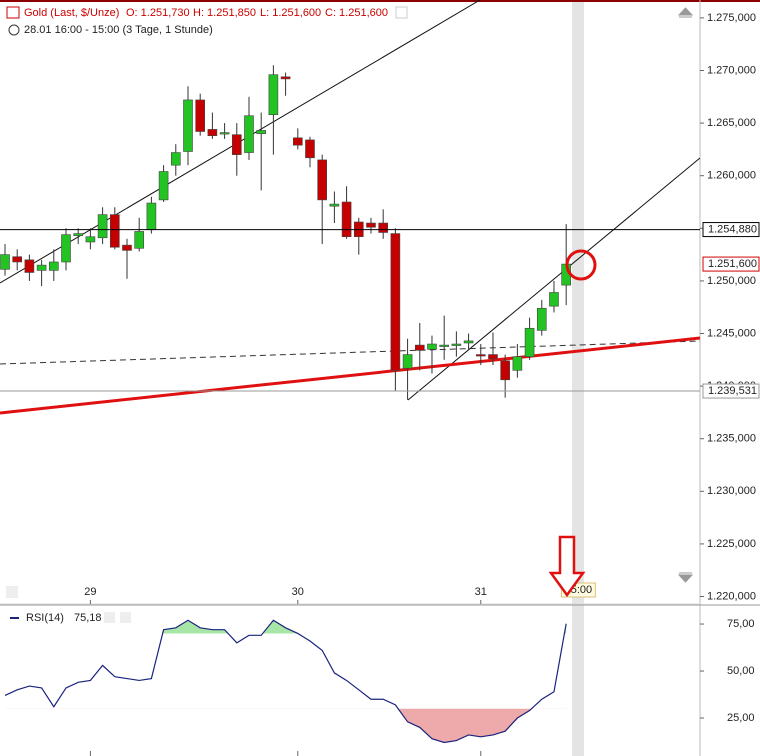 The height and width of the screenshot is (756, 760). Describe the element at coordinates (224, 13) in the screenshot. I see `high: H: 1.251,850` at that location.